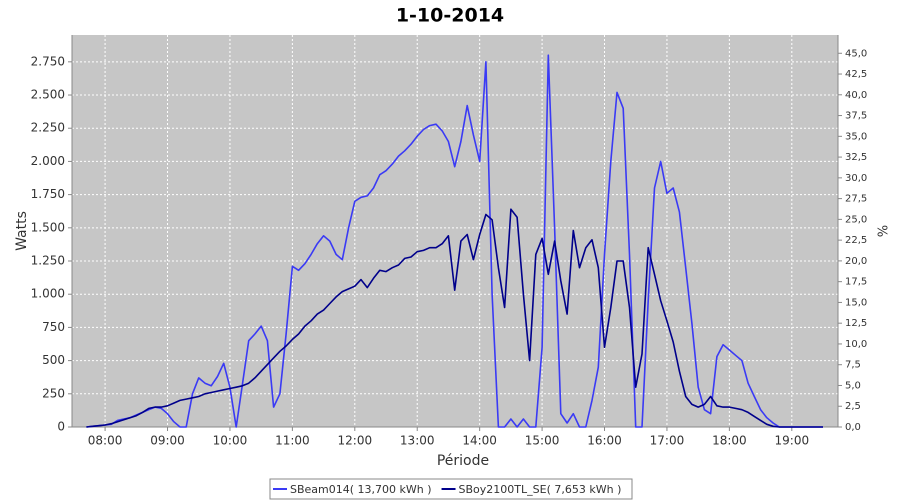  I want to click on y2-tick-label: 2,5, so click(853, 406).